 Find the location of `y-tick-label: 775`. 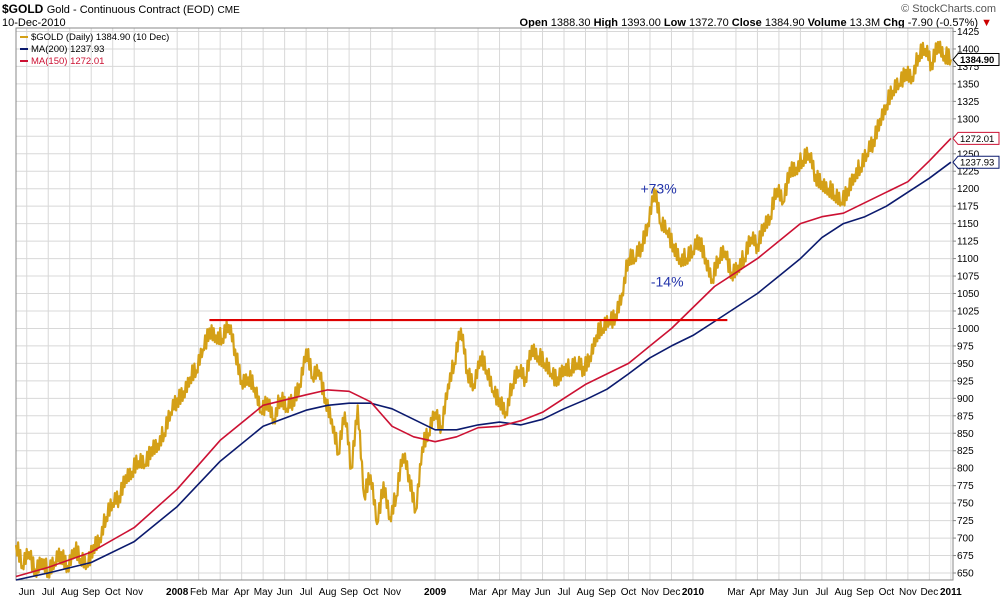

y-tick-label: 775 is located at coordinates (965, 486).